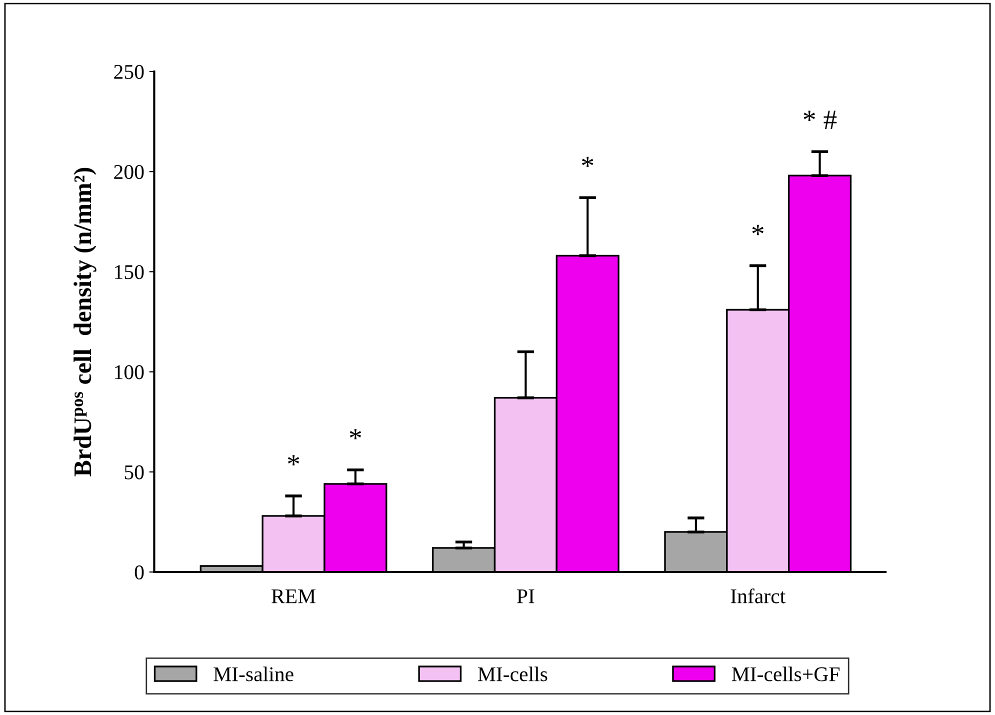 Image resolution: width=995 pixels, height=715 pixels. I want to click on x-tick-label: PI, so click(525, 596).